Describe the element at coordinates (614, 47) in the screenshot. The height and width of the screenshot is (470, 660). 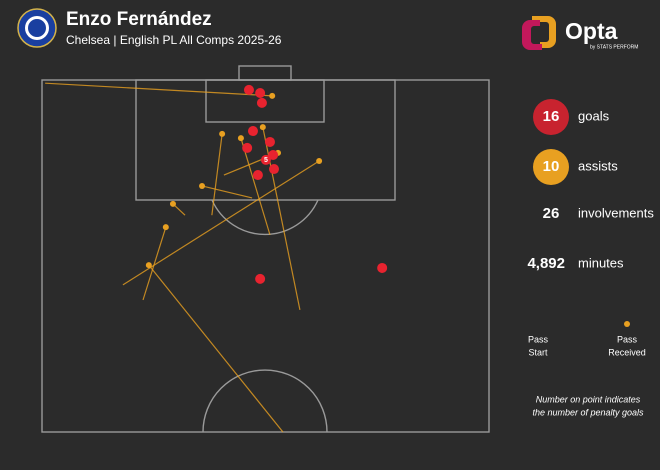
I see `brand-tagline: by STATS PERFORM` at that location.